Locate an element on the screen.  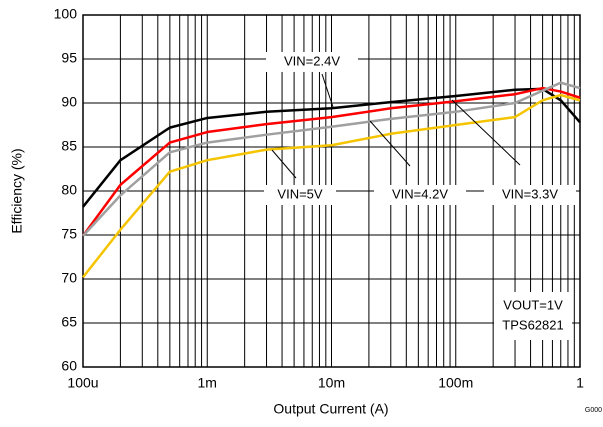
y-tick-label: 95 is located at coordinates (69, 58).